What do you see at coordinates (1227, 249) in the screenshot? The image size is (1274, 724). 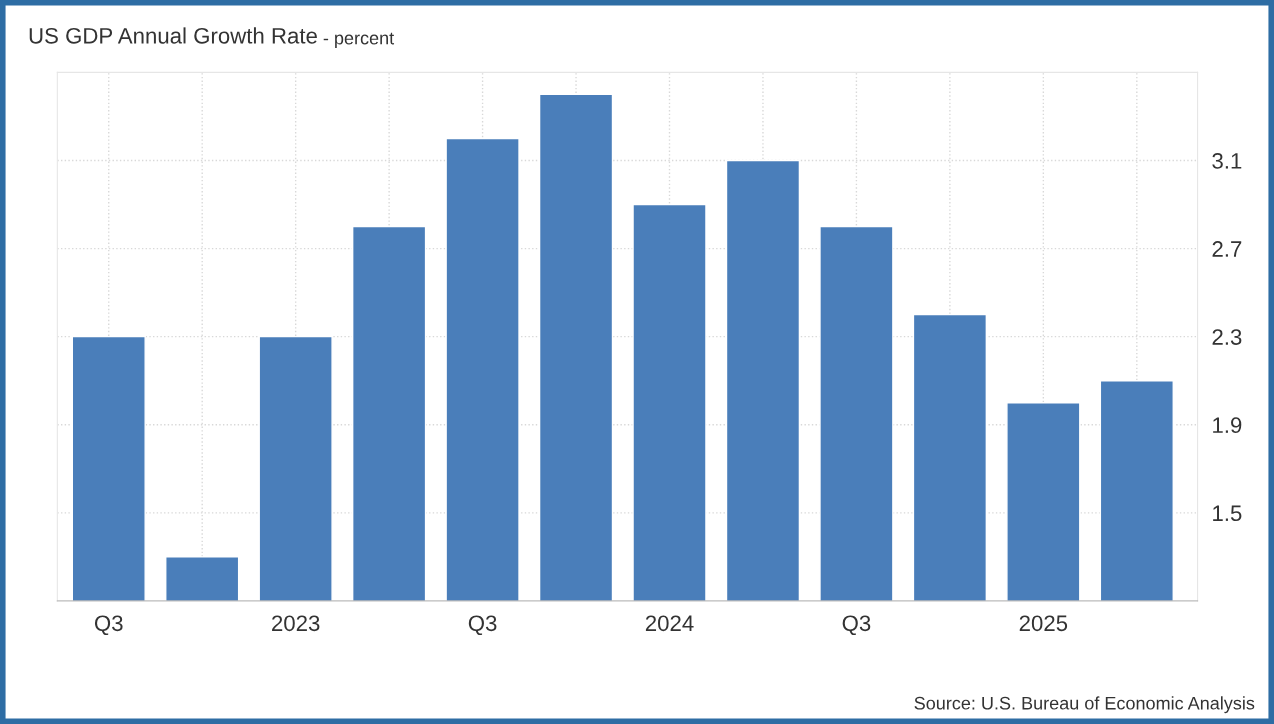 I see `y-tick-label: 2.7` at bounding box center [1227, 249].